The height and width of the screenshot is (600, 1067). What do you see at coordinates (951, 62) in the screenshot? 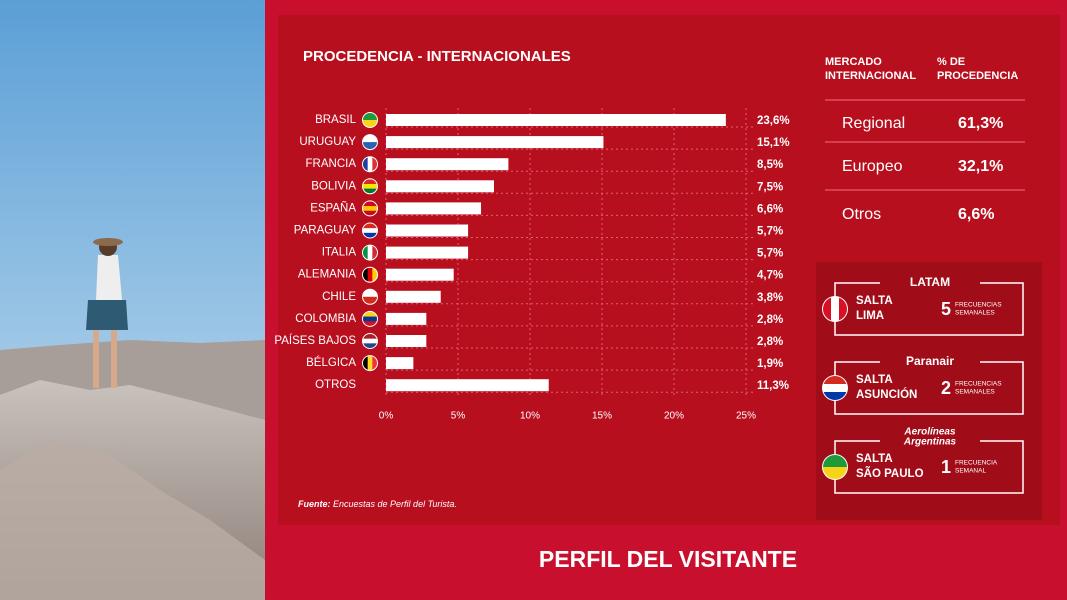
I see `table-header: % DE` at bounding box center [951, 62].